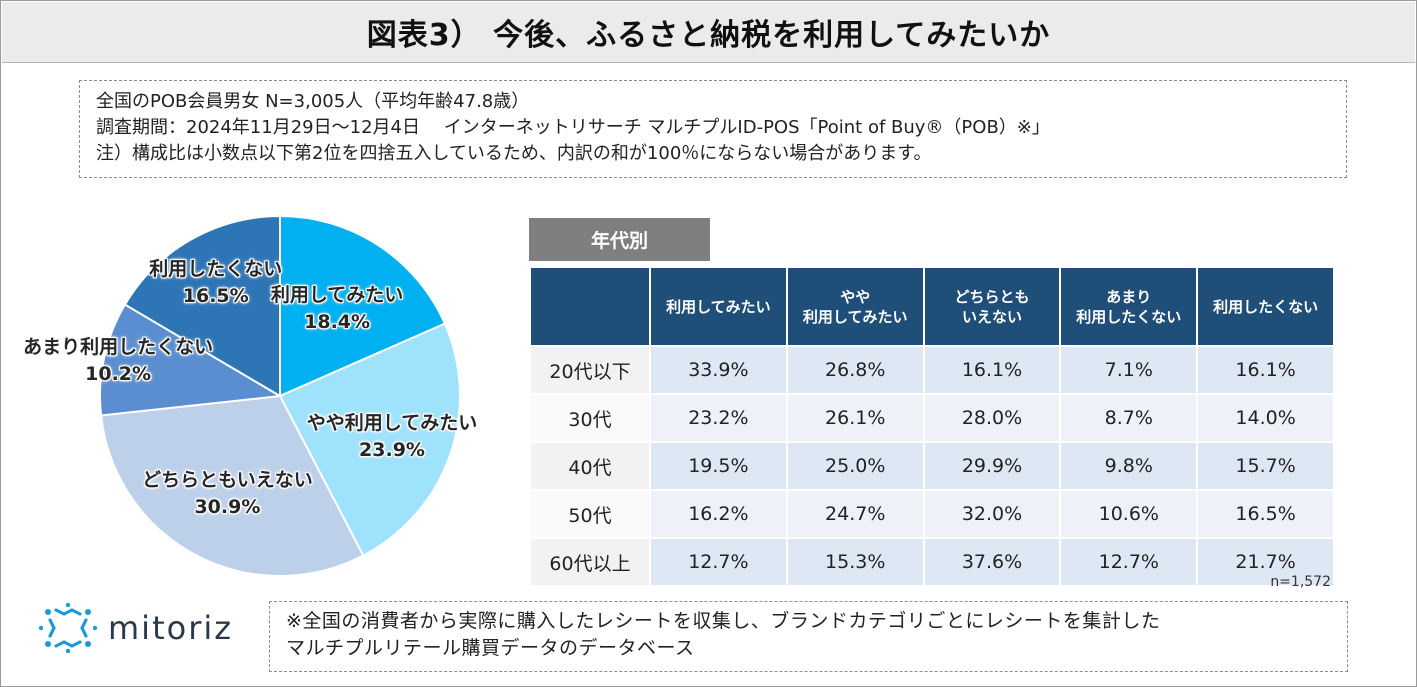 This screenshot has height=687, width=1417. I want to click on pie-slice-label-value: 30.9%, so click(227, 507).